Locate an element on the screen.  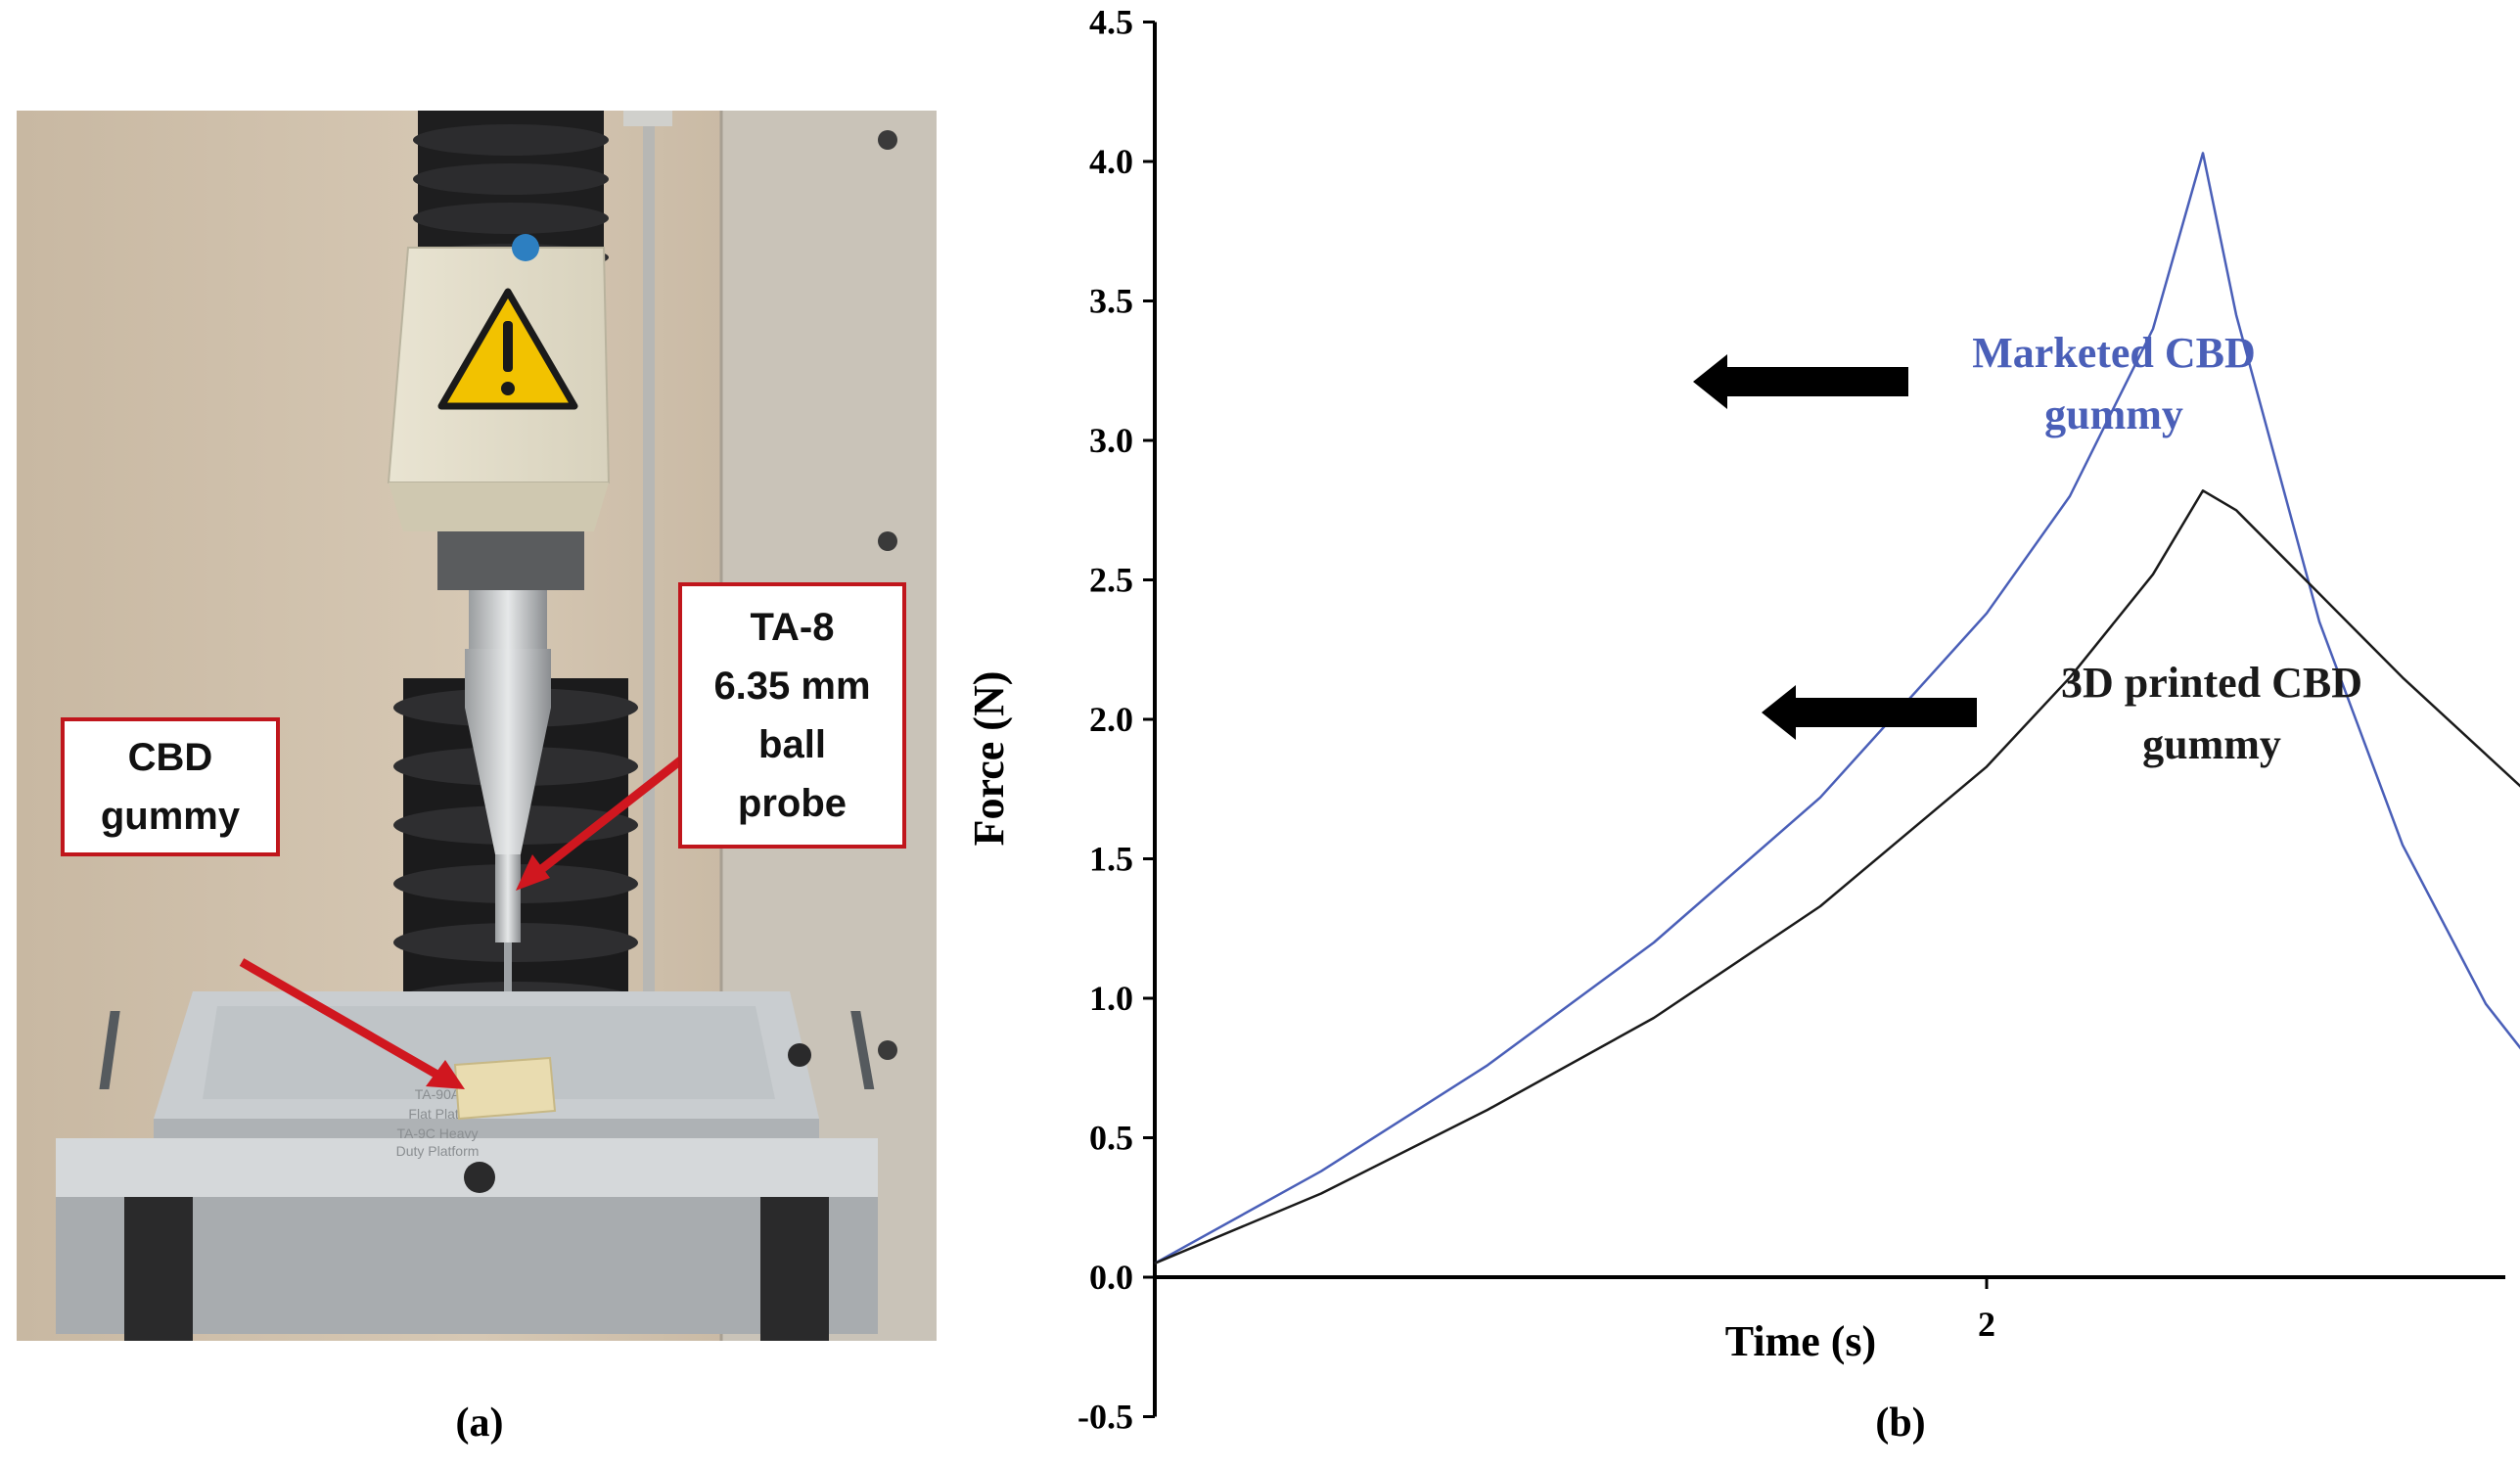
cbd-gummy-sample is located at coordinates (505, 1088).